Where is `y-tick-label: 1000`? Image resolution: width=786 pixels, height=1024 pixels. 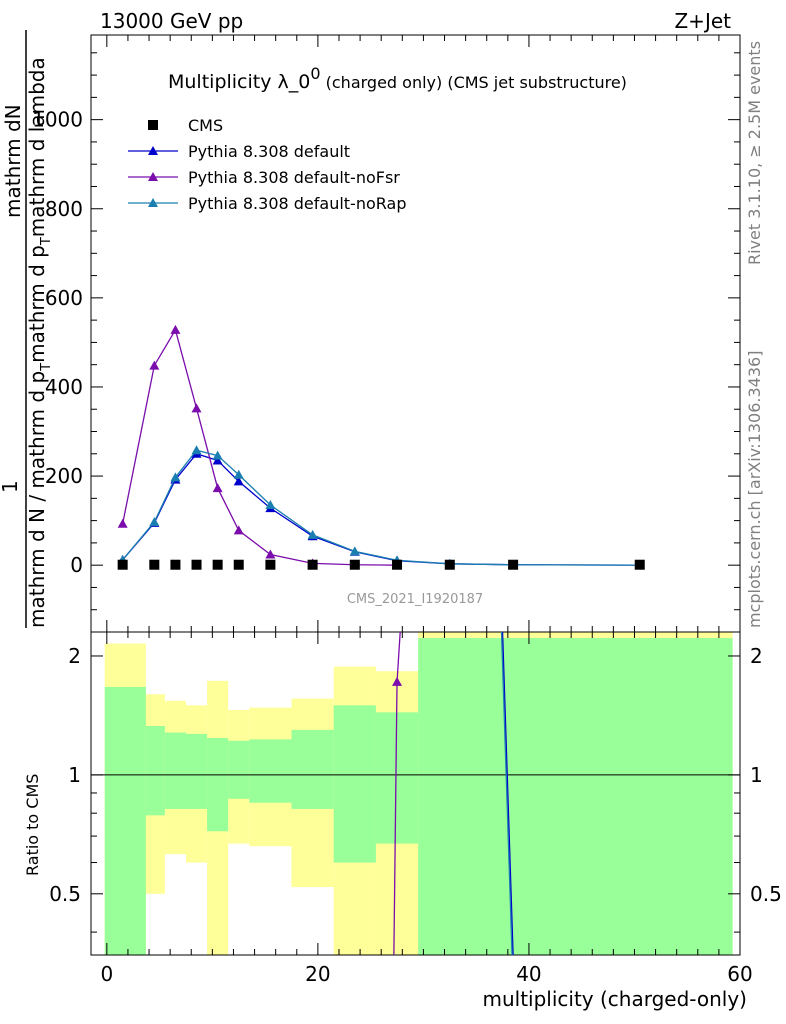 y-tick-label: 1000 is located at coordinates (57, 120).